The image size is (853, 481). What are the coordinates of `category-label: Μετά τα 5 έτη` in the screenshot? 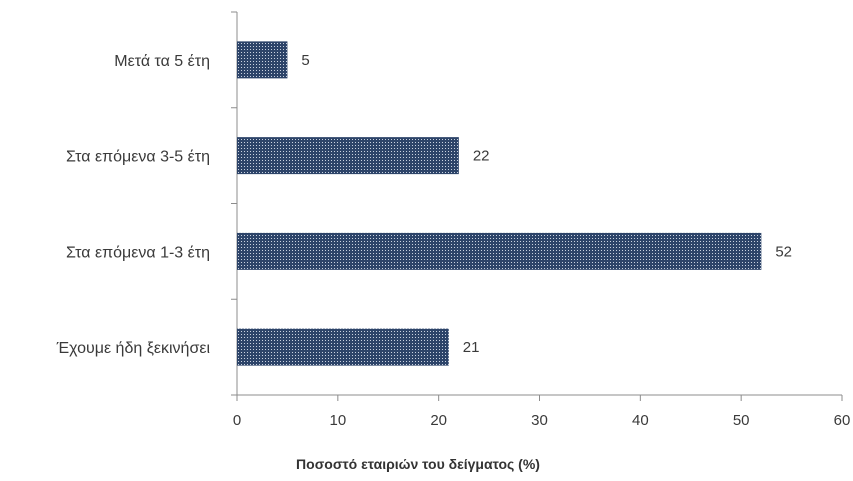 It's located at (162, 61).